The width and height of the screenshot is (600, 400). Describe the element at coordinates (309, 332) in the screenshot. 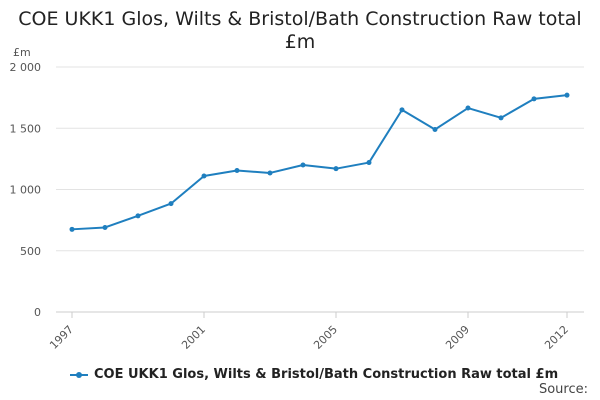

I see `x-axis-ticks: 1997 2001 2005 2009 2012` at that location.